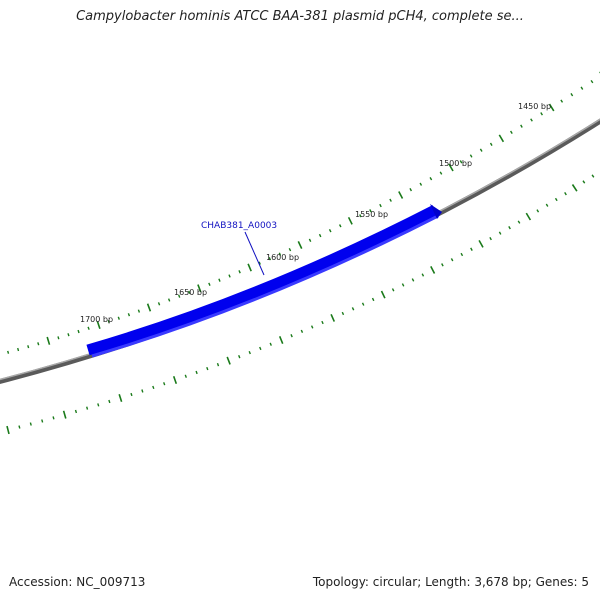 This screenshot has height=600, width=600. I want to click on ruler-label-1650: 1650 bp, so click(190, 292).